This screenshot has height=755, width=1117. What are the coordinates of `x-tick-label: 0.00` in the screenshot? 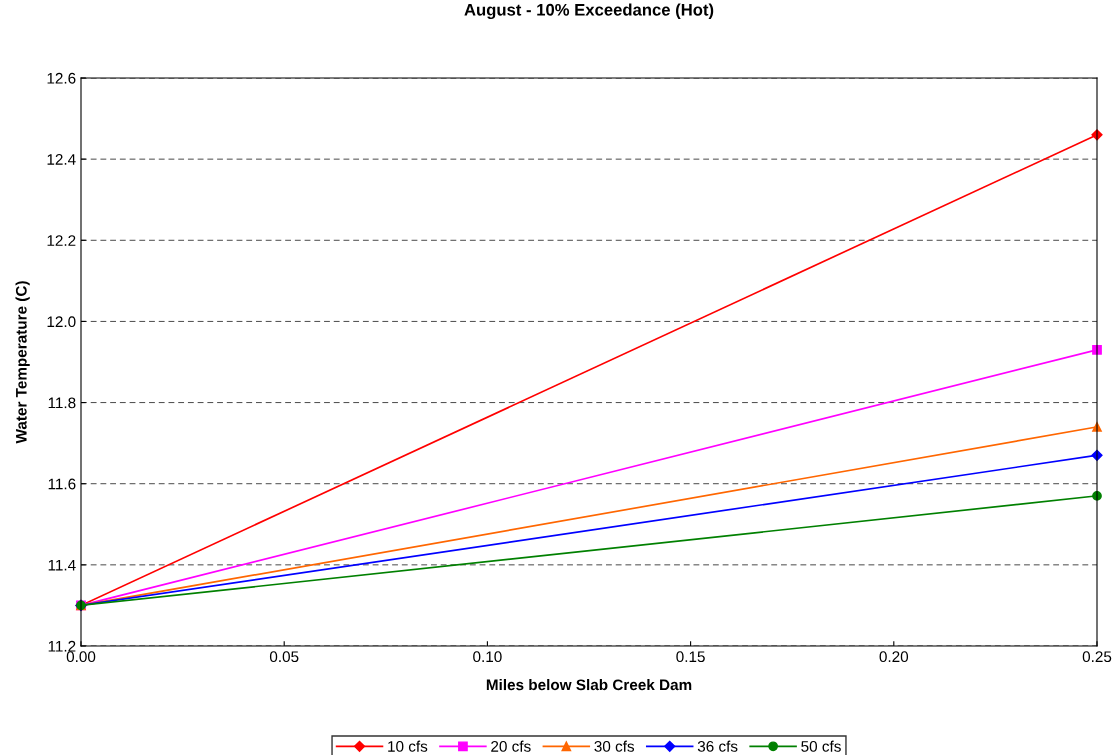 It's located at (81, 657).